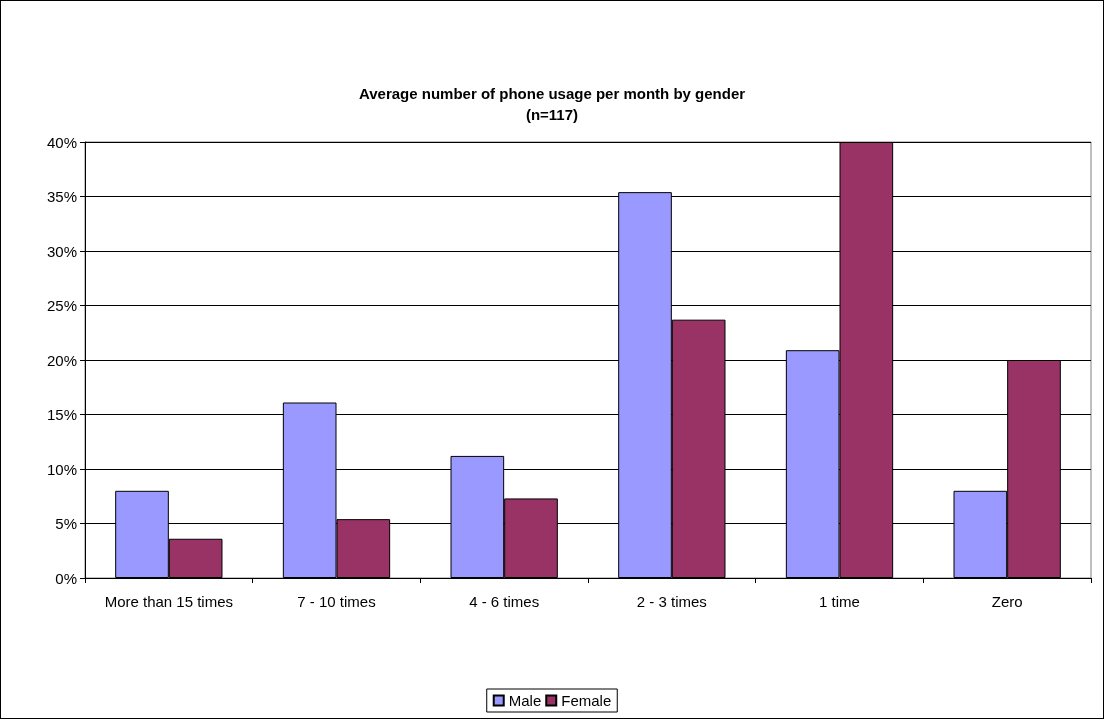 The height and width of the screenshot is (719, 1104). I want to click on x-tick-label: More than 15 times, so click(169, 601).